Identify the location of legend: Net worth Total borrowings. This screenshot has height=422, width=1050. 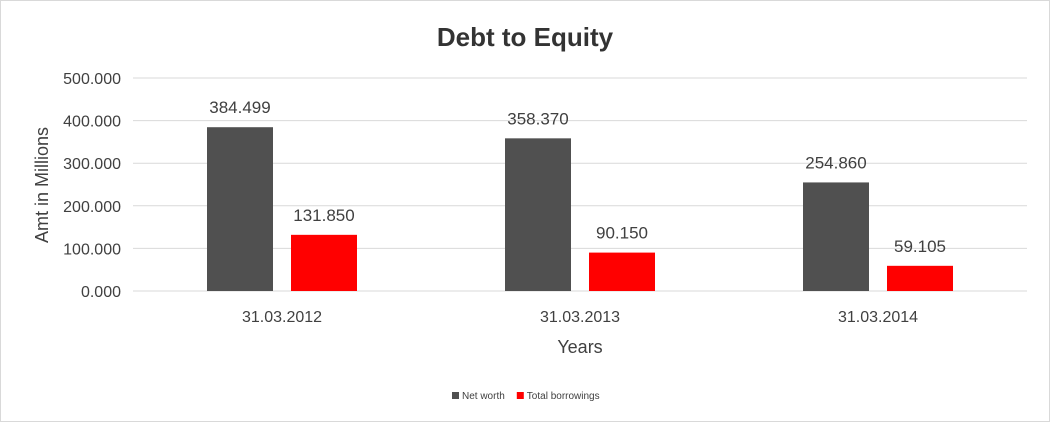
(526, 396).